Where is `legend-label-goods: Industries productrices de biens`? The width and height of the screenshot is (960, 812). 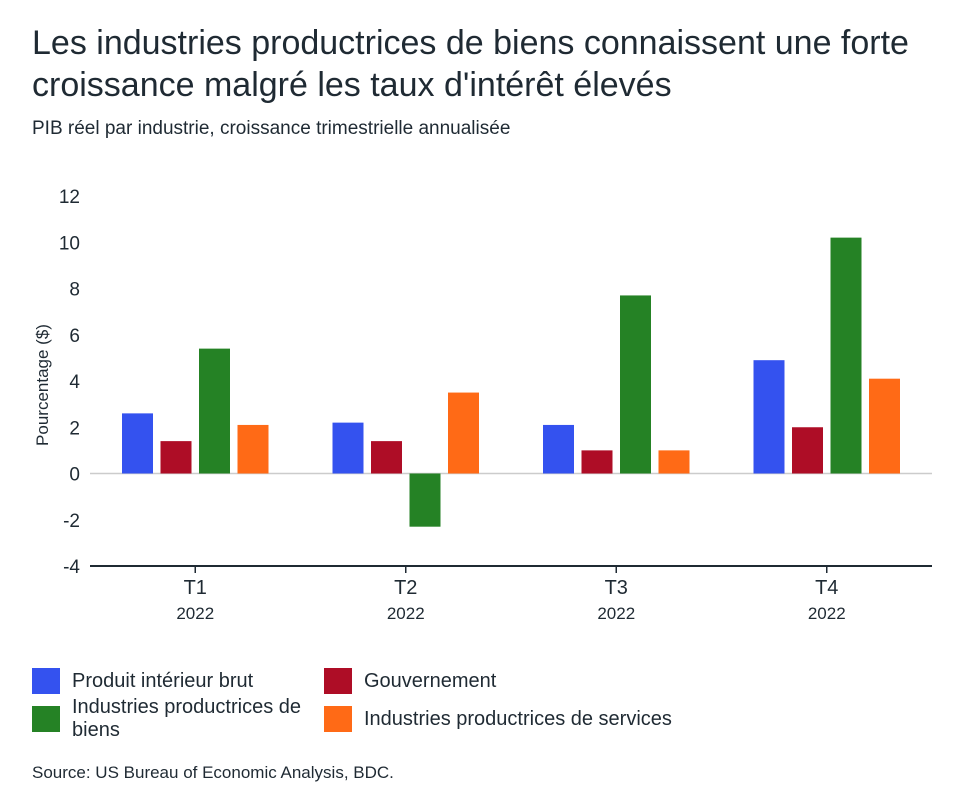 legend-label-goods: Industries productrices de biens is located at coordinates (187, 718).